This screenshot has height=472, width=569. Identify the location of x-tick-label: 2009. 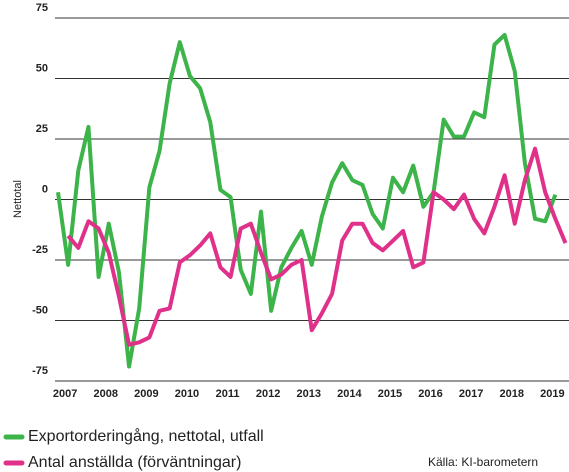
(146, 394).